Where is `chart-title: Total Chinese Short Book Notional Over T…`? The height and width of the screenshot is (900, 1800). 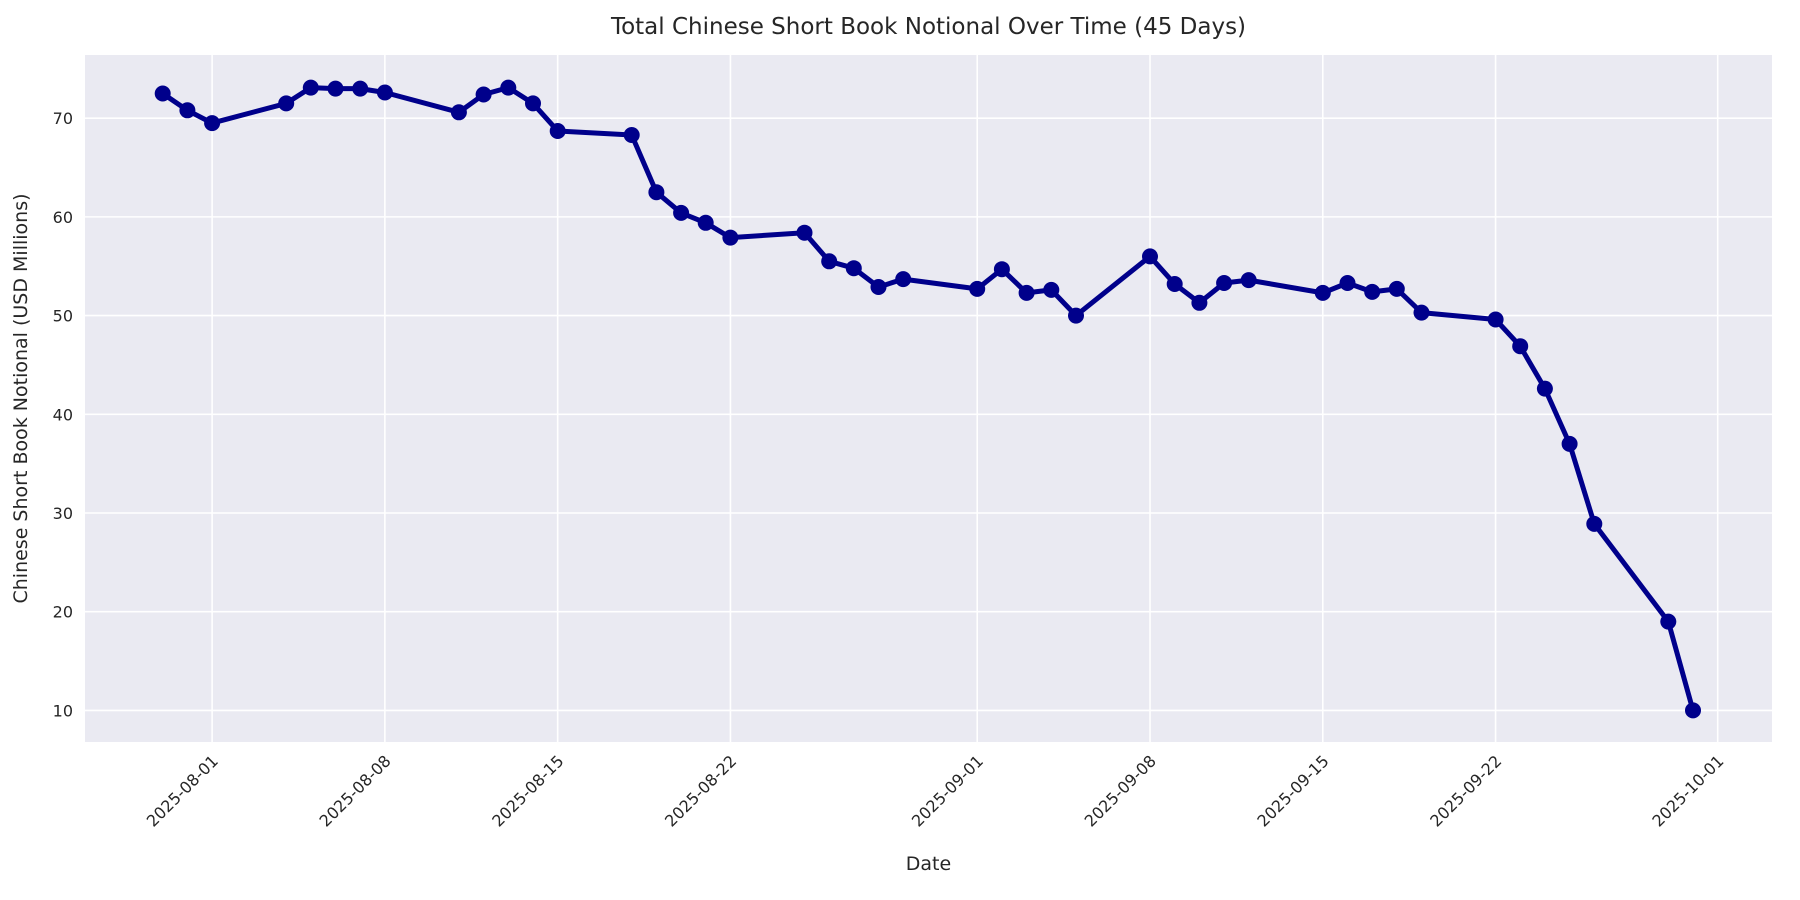 chart-title: Total Chinese Short Book Notional Over T… is located at coordinates (928, 27).